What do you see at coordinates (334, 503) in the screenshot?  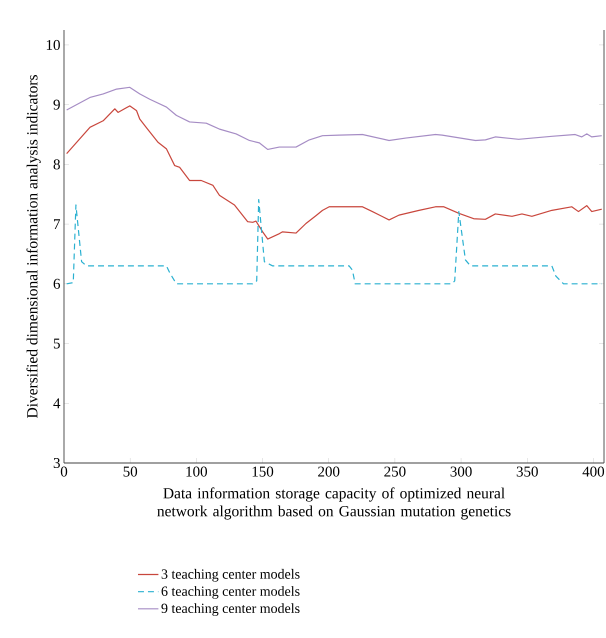 I see `x-axis-title: Data information storage capacity of optimized neural network algorithm based on Gaussian mutation genetics` at bounding box center [334, 503].